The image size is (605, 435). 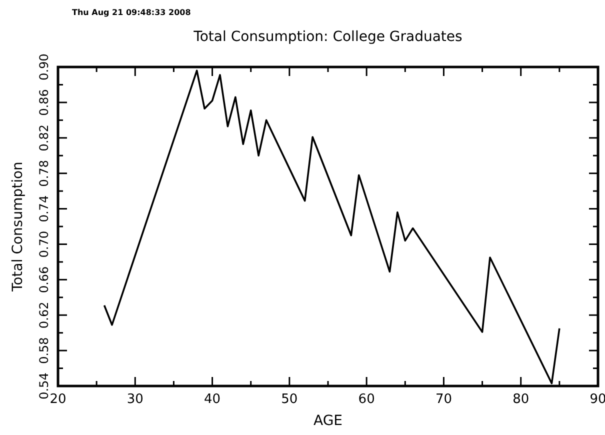 I want to click on x-tick-label: 80, so click(x=521, y=399).